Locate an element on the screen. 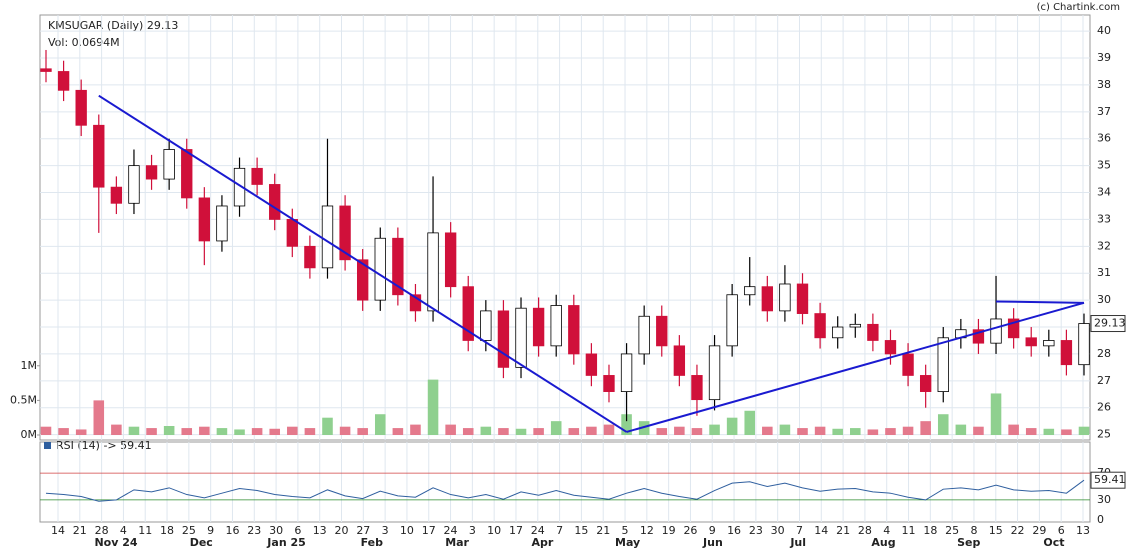 This screenshot has width=1127, height=551. x-tick-label: 29 is located at coordinates (1039, 530).